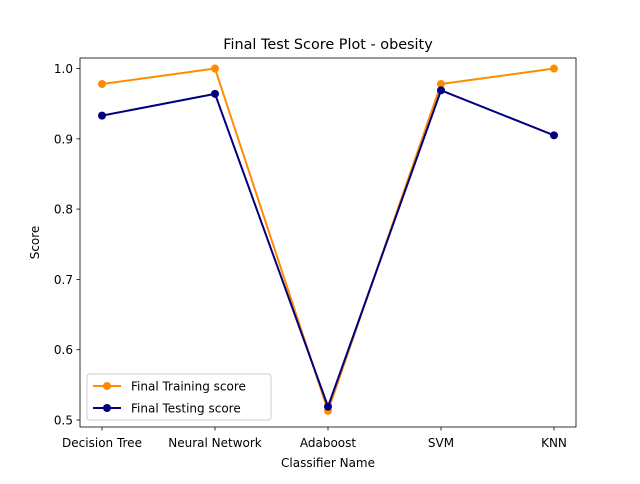 This screenshot has width=640, height=484. Describe the element at coordinates (554, 443) in the screenshot. I see `x-tick-label: KNN` at that location.